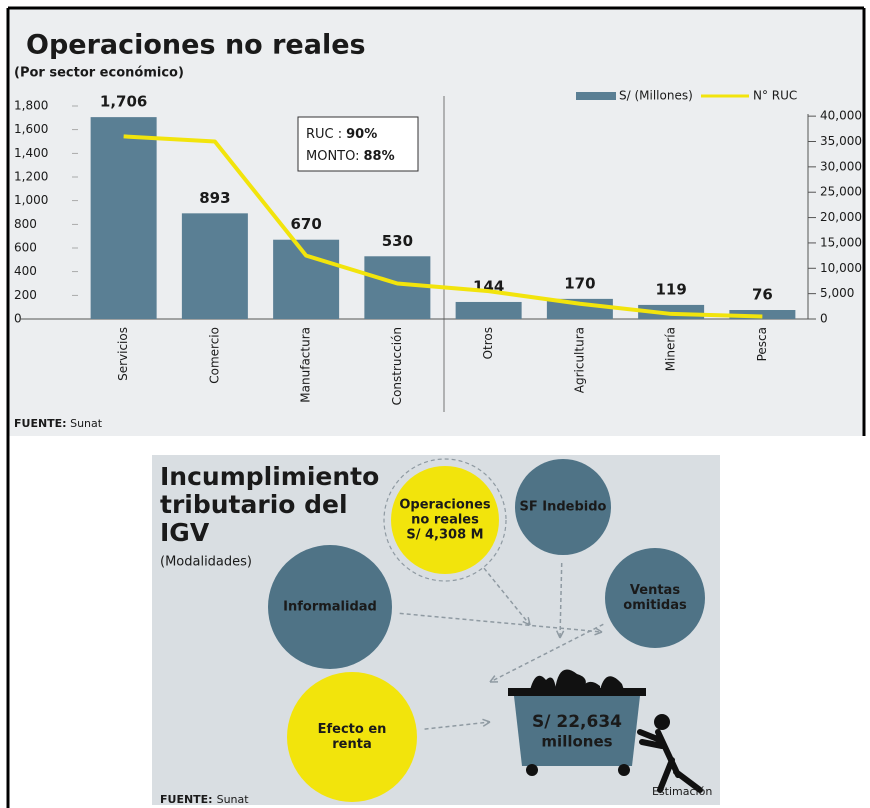 This screenshot has height=808, width=870. What do you see at coordinates (775, 96) in the screenshot?
I see `legend-label: N° RUC` at bounding box center [775, 96].